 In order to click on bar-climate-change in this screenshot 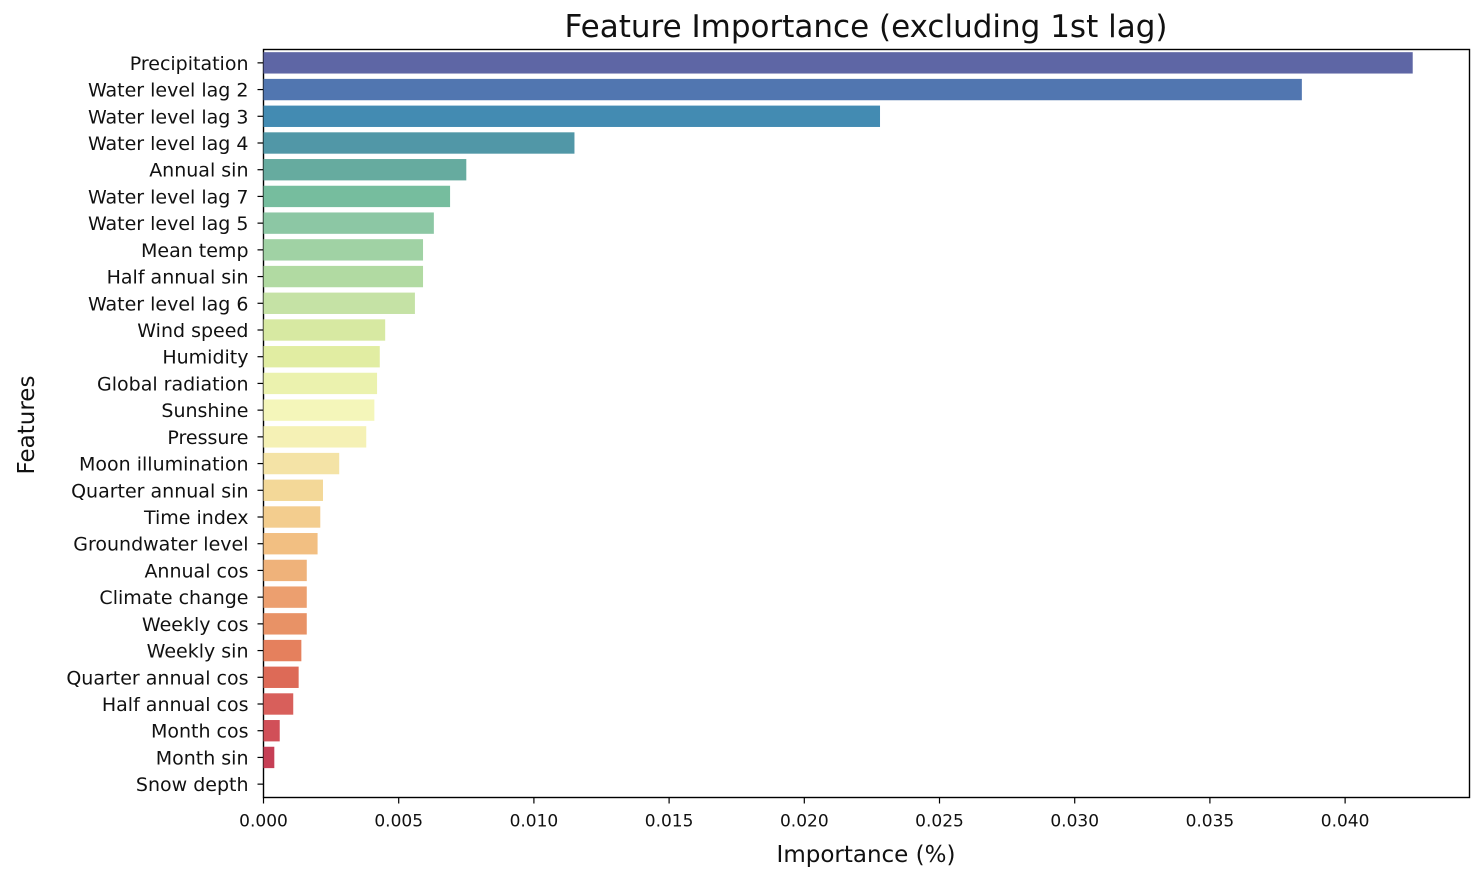, I will do `click(285, 597)`.